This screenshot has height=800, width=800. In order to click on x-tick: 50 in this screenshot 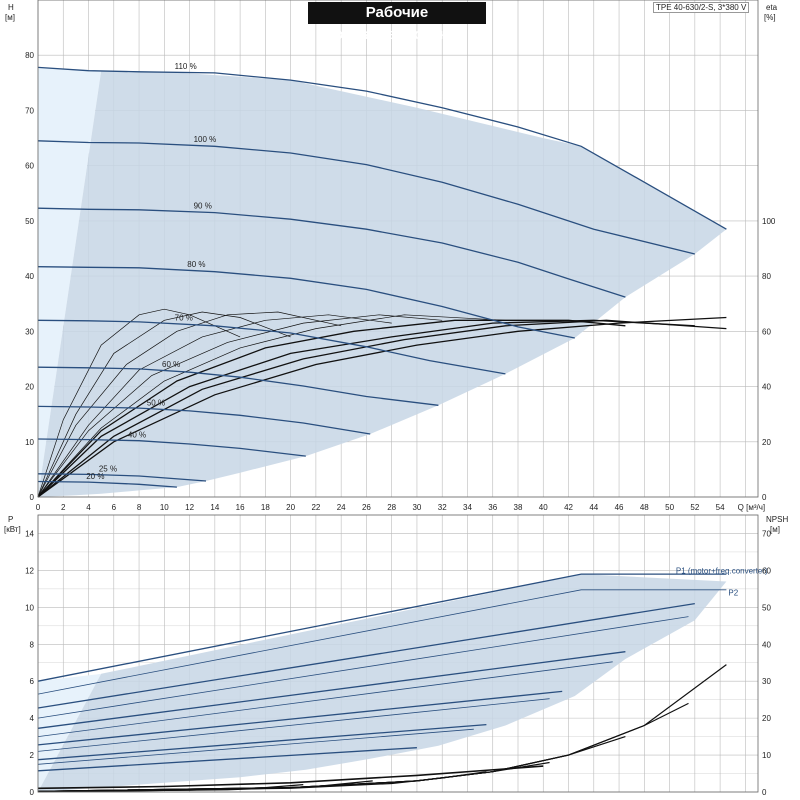, I will do `click(669, 507)`.